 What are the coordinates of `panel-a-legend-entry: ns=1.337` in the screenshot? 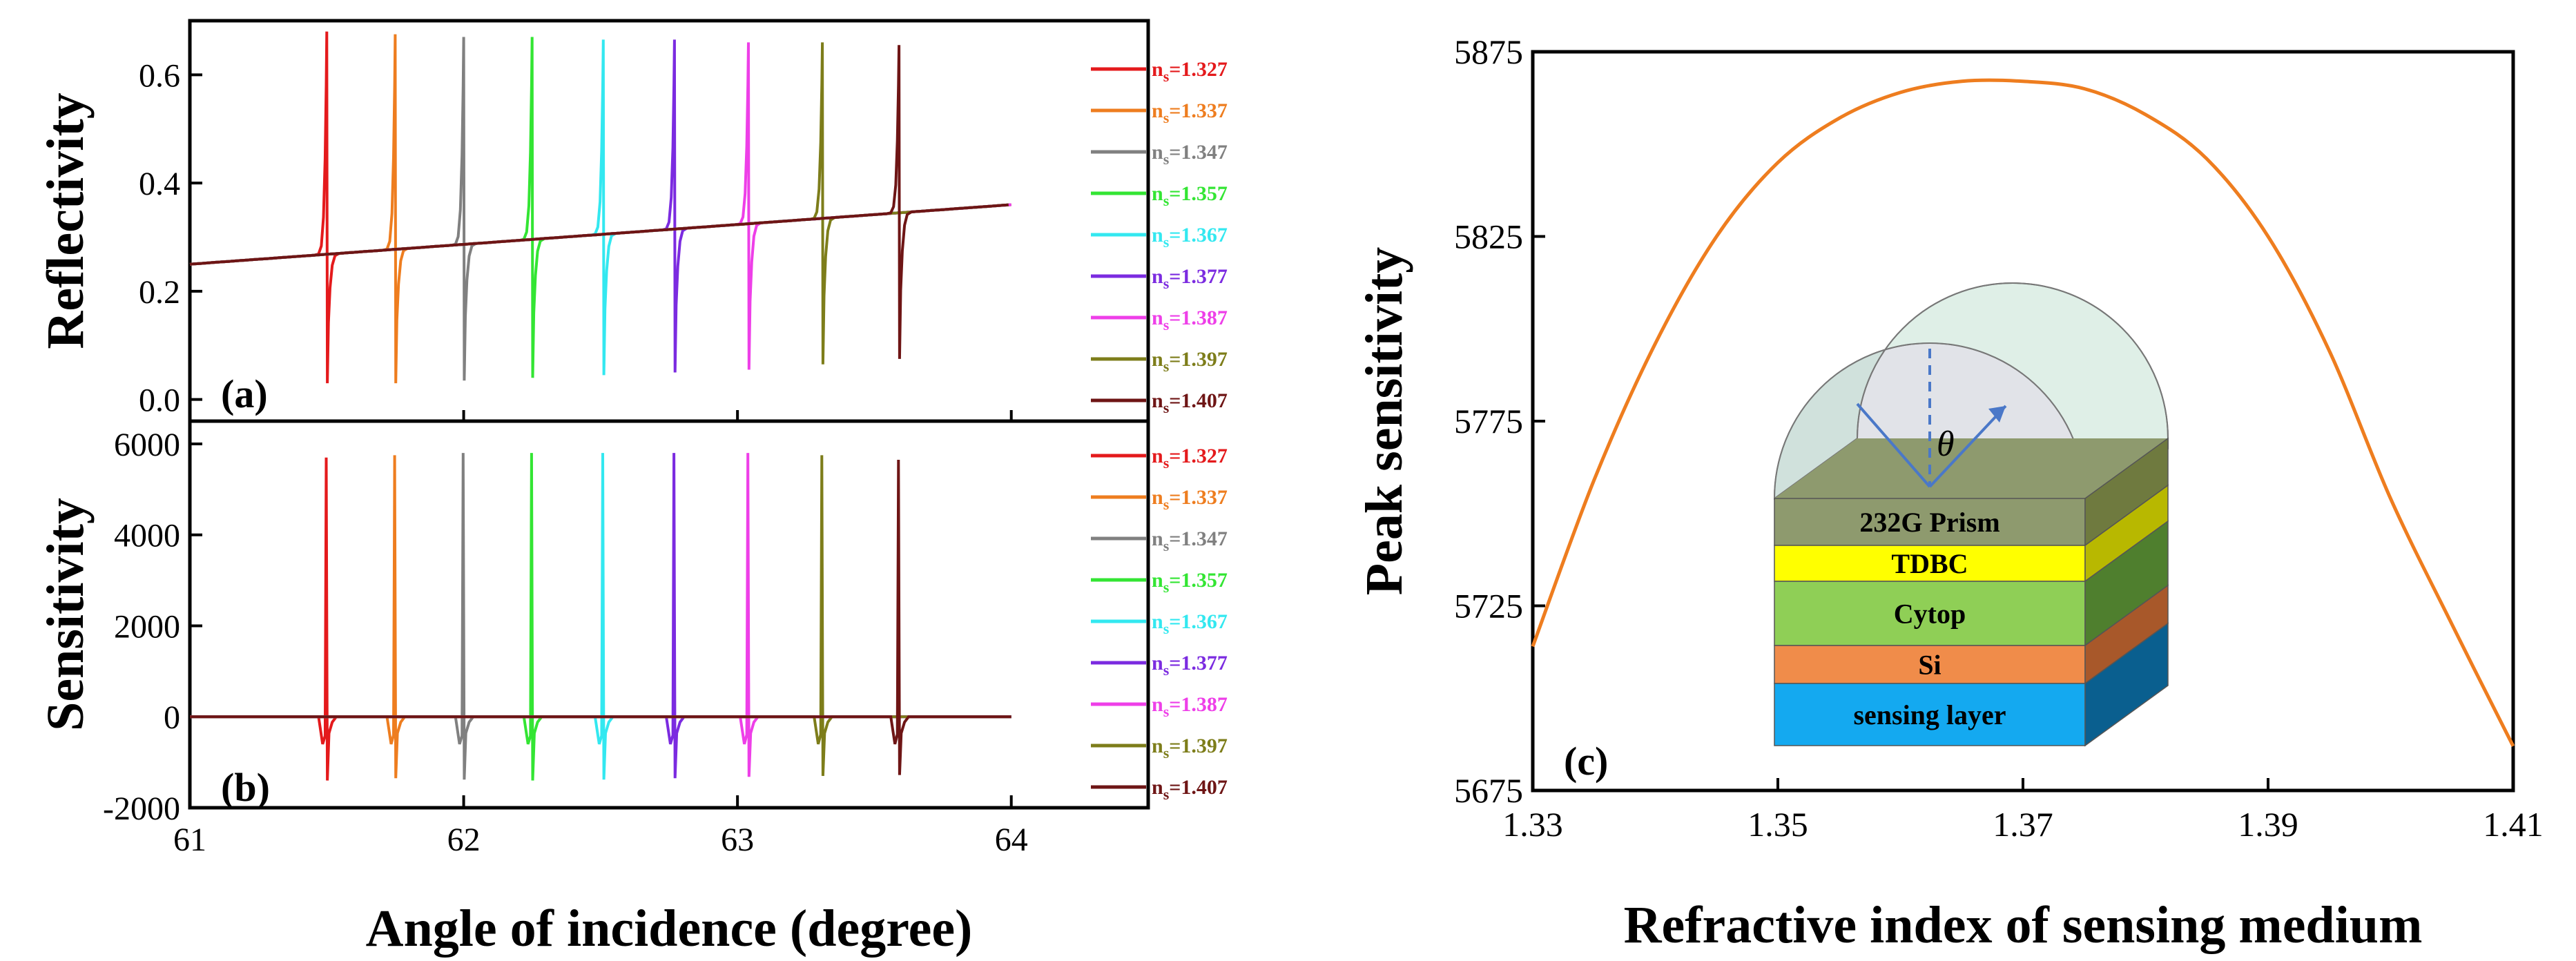 It's located at (1190, 113).